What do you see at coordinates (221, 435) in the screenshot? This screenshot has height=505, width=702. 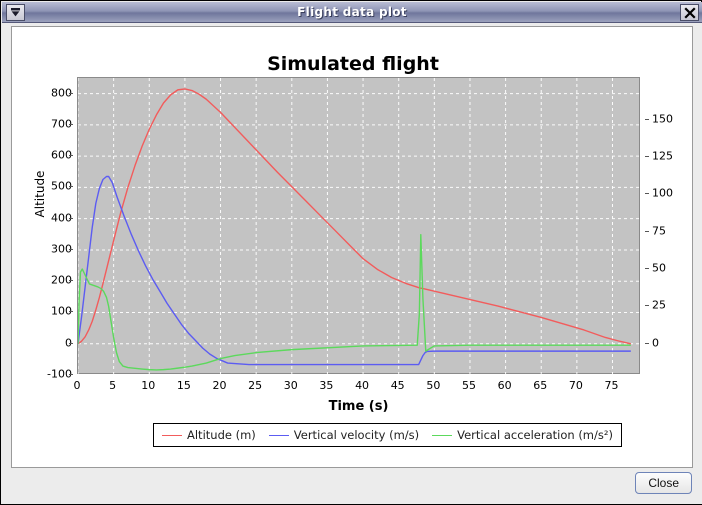 I see `legend-label: Altitude (m)` at bounding box center [221, 435].